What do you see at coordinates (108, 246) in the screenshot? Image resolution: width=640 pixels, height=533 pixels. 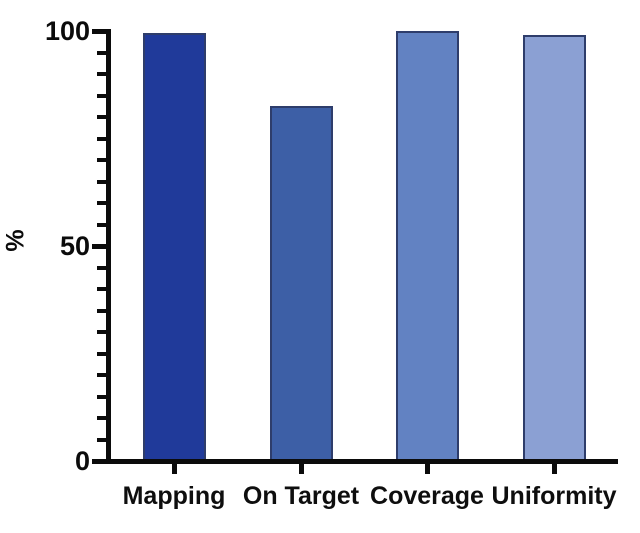 I see `y-axis-spine` at bounding box center [108, 246].